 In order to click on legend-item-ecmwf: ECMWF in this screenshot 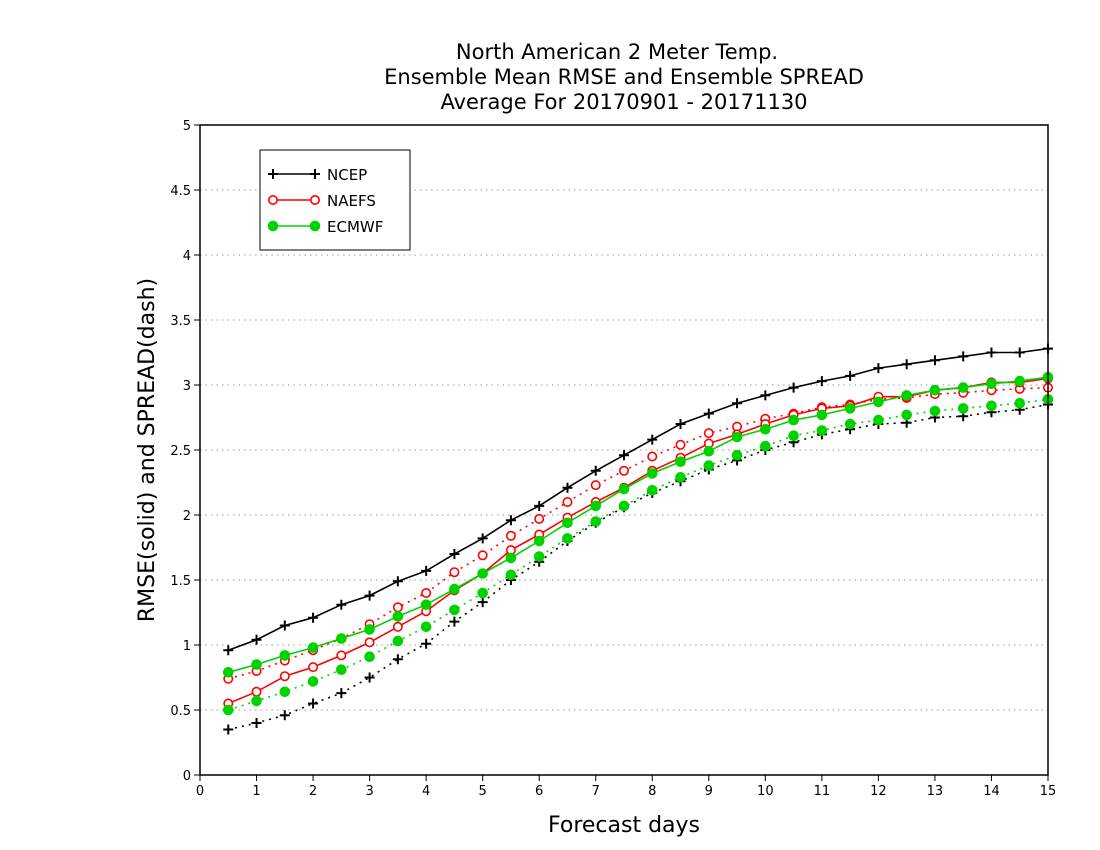, I will do `click(325, 227)`.